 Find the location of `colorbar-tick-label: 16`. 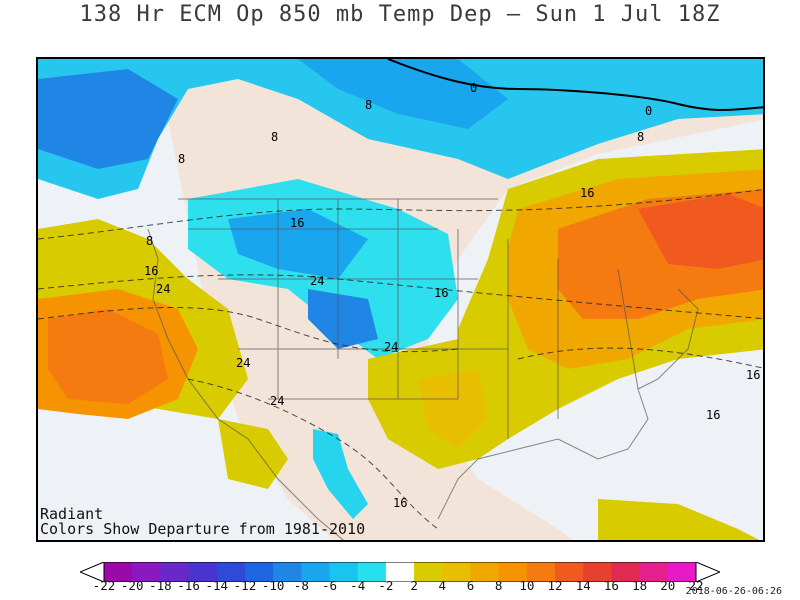

colorbar-tick-label: 16 is located at coordinates (611, 585).